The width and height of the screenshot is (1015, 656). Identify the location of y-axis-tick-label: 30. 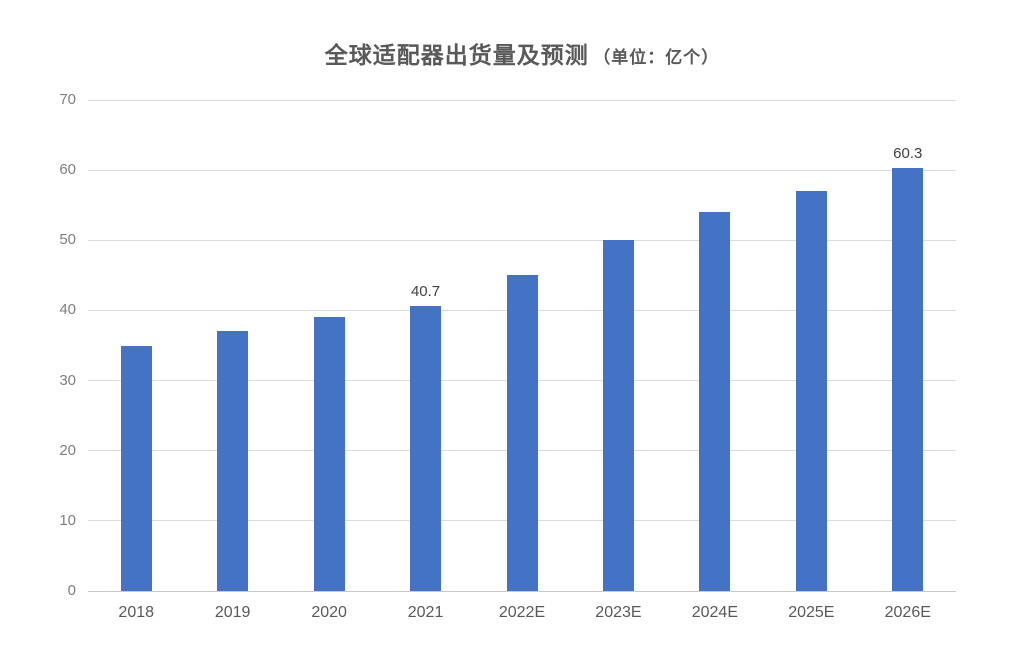
(67, 380).